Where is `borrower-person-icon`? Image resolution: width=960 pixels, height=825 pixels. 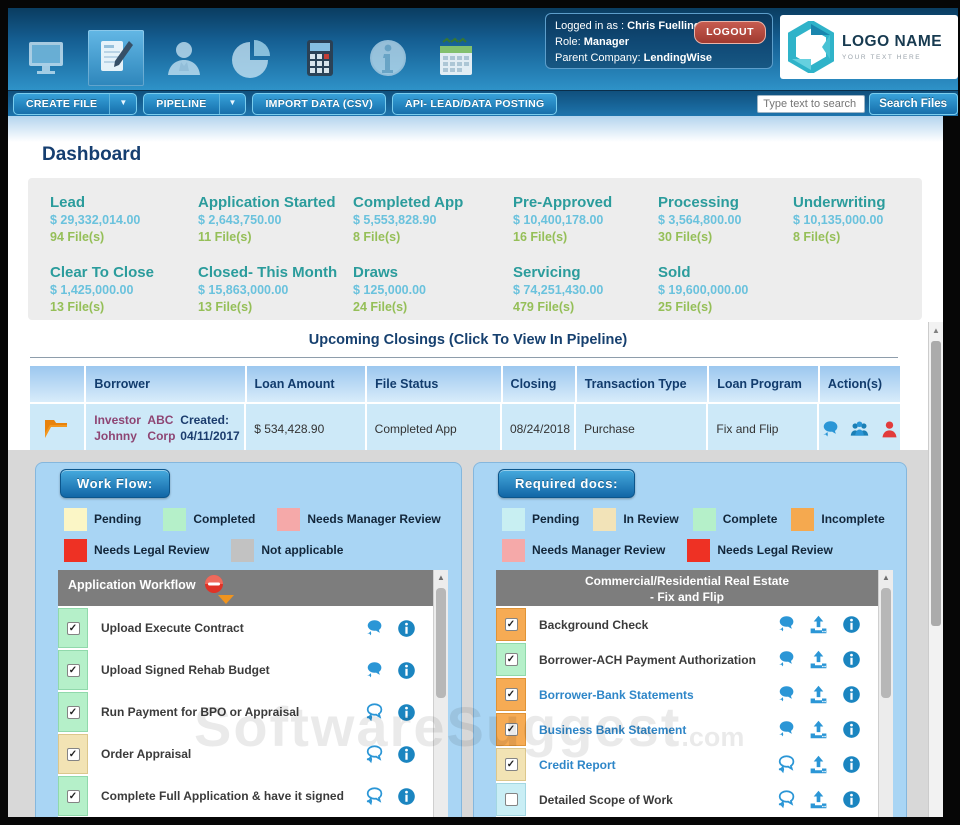
borrower-person-icon is located at coordinates (889, 429).